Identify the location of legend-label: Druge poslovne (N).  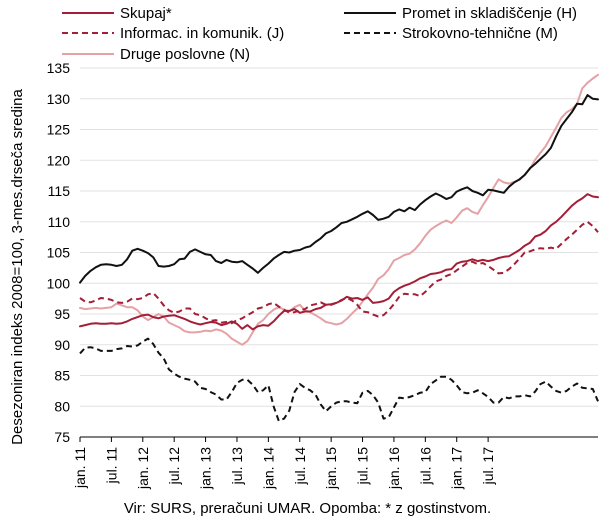
(185, 54).